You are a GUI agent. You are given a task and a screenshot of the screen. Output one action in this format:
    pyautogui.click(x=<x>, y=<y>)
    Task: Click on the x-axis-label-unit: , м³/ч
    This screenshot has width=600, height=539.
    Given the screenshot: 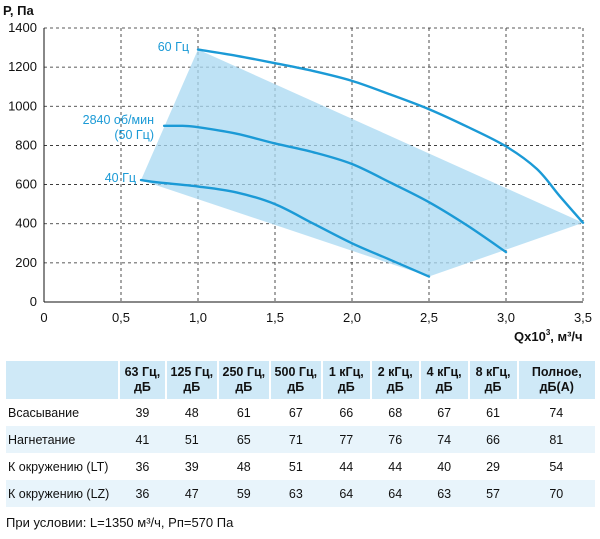 What is the action you would take?
    pyautogui.click(x=566, y=336)
    